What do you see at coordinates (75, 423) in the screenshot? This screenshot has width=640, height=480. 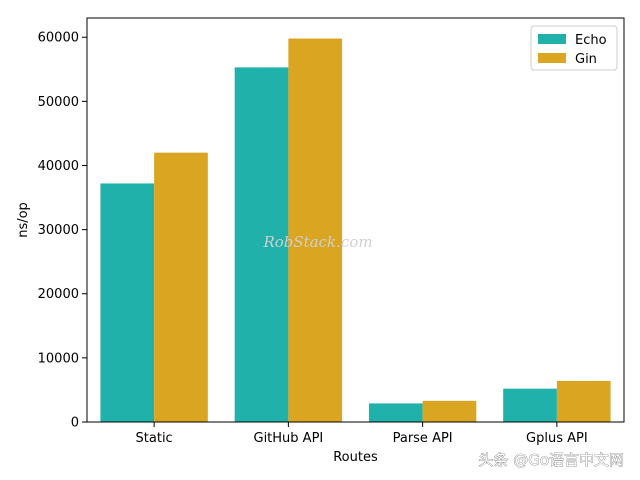 I see `y-tick-label: 0` at bounding box center [75, 423].